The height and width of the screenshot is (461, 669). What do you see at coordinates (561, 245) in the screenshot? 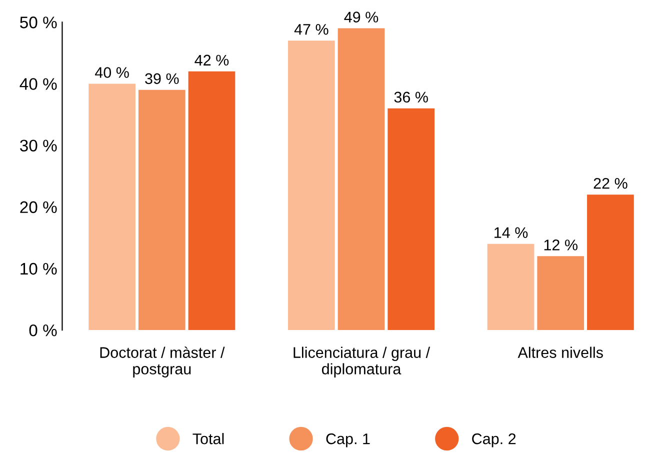
I see `data-label: 12 %` at bounding box center [561, 245].